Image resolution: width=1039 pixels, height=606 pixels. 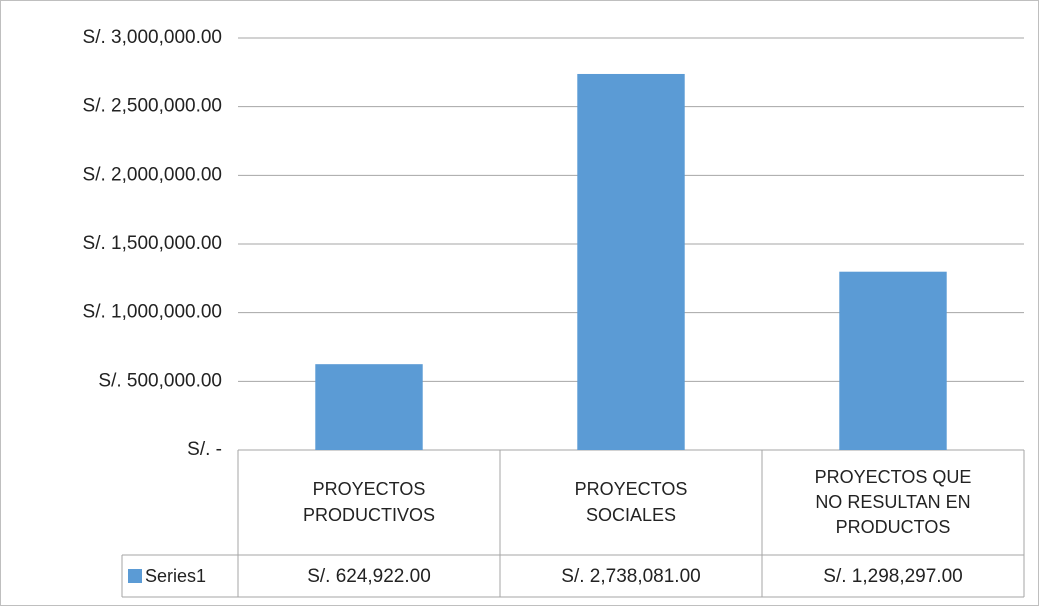 What do you see at coordinates (152, 37) in the screenshot?
I see `y-tick-label: S/. 3,000,000.00` at bounding box center [152, 37].